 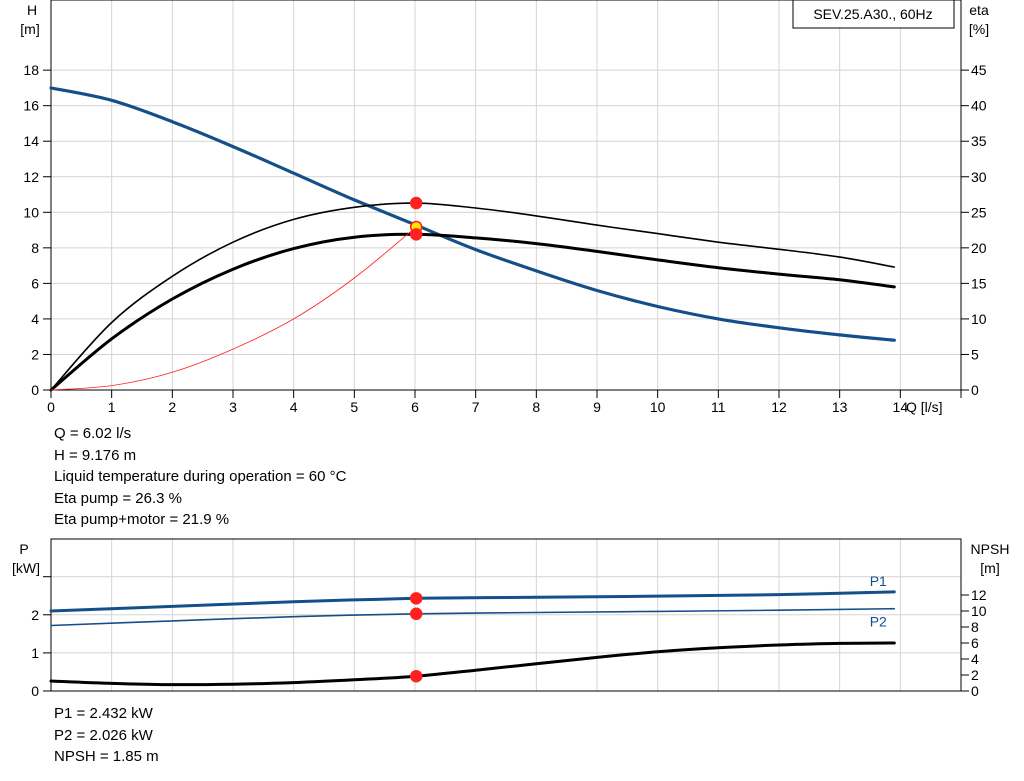 I want to click on qh-ytick-label-1: 2, so click(x=35, y=354).